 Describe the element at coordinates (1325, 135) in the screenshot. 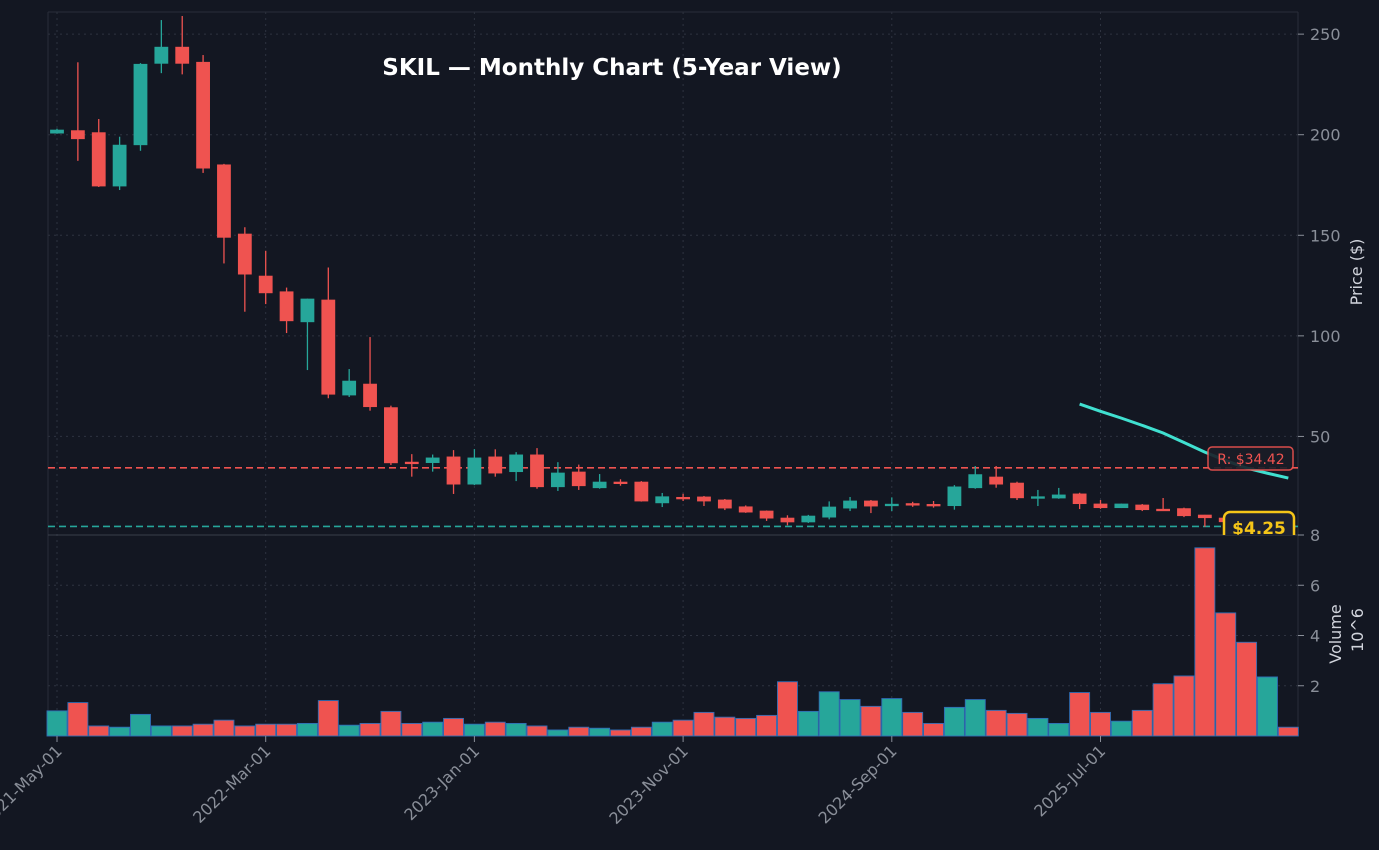

I see `price-tick-label: 200` at that location.